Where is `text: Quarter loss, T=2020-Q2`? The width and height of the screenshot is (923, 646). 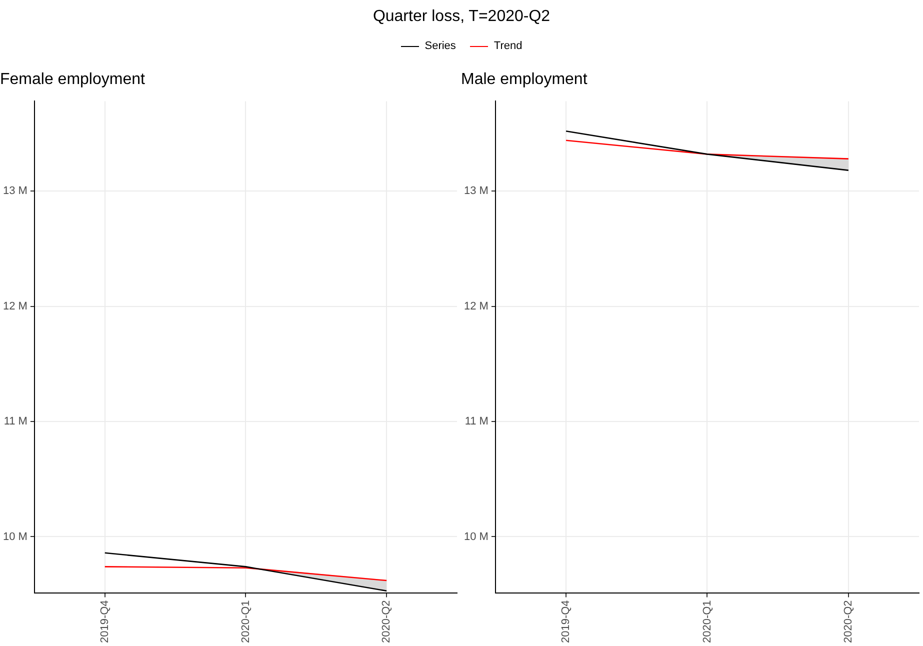
text: Quarter loss, T=2020-Q2 is located at coordinates (462, 17).